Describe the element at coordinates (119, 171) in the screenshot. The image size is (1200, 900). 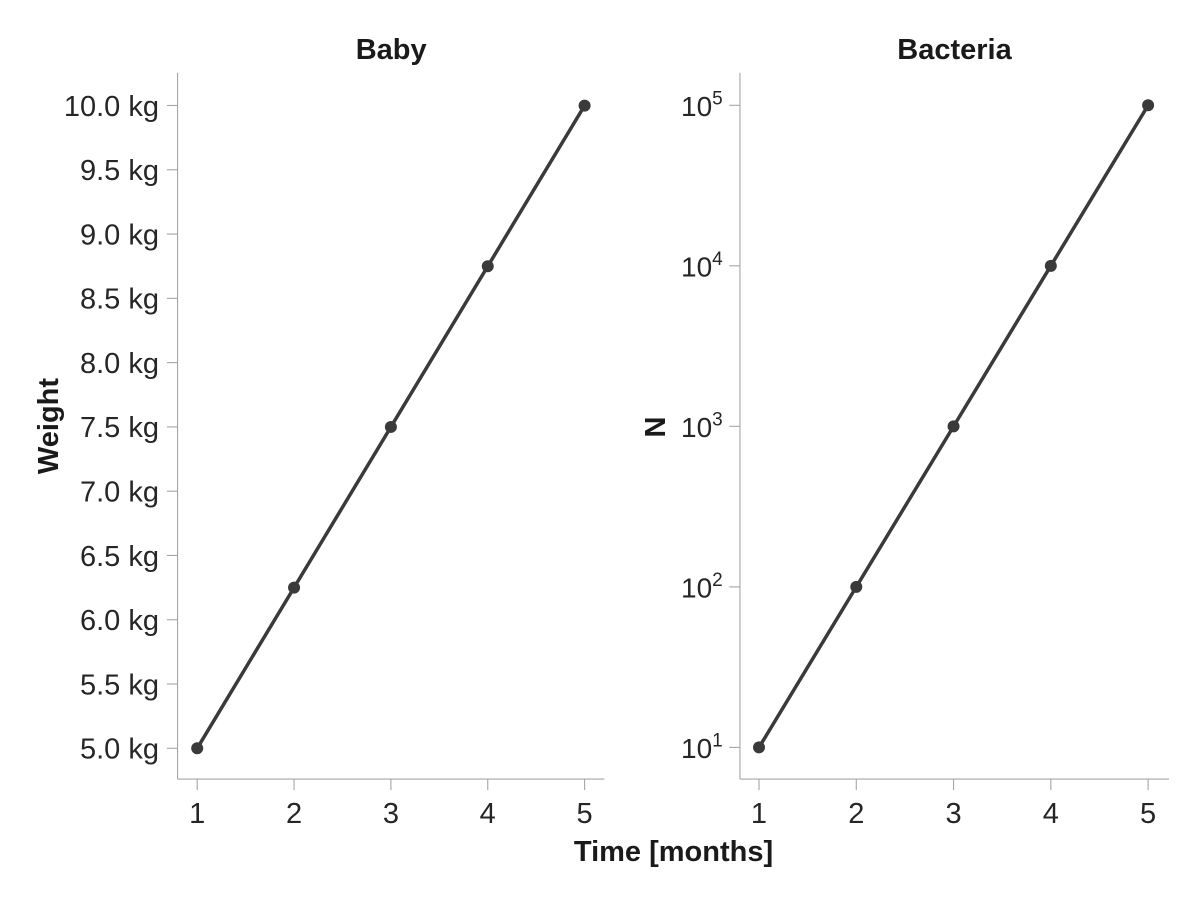
I see `svg-text: 9.5 kg` at that location.